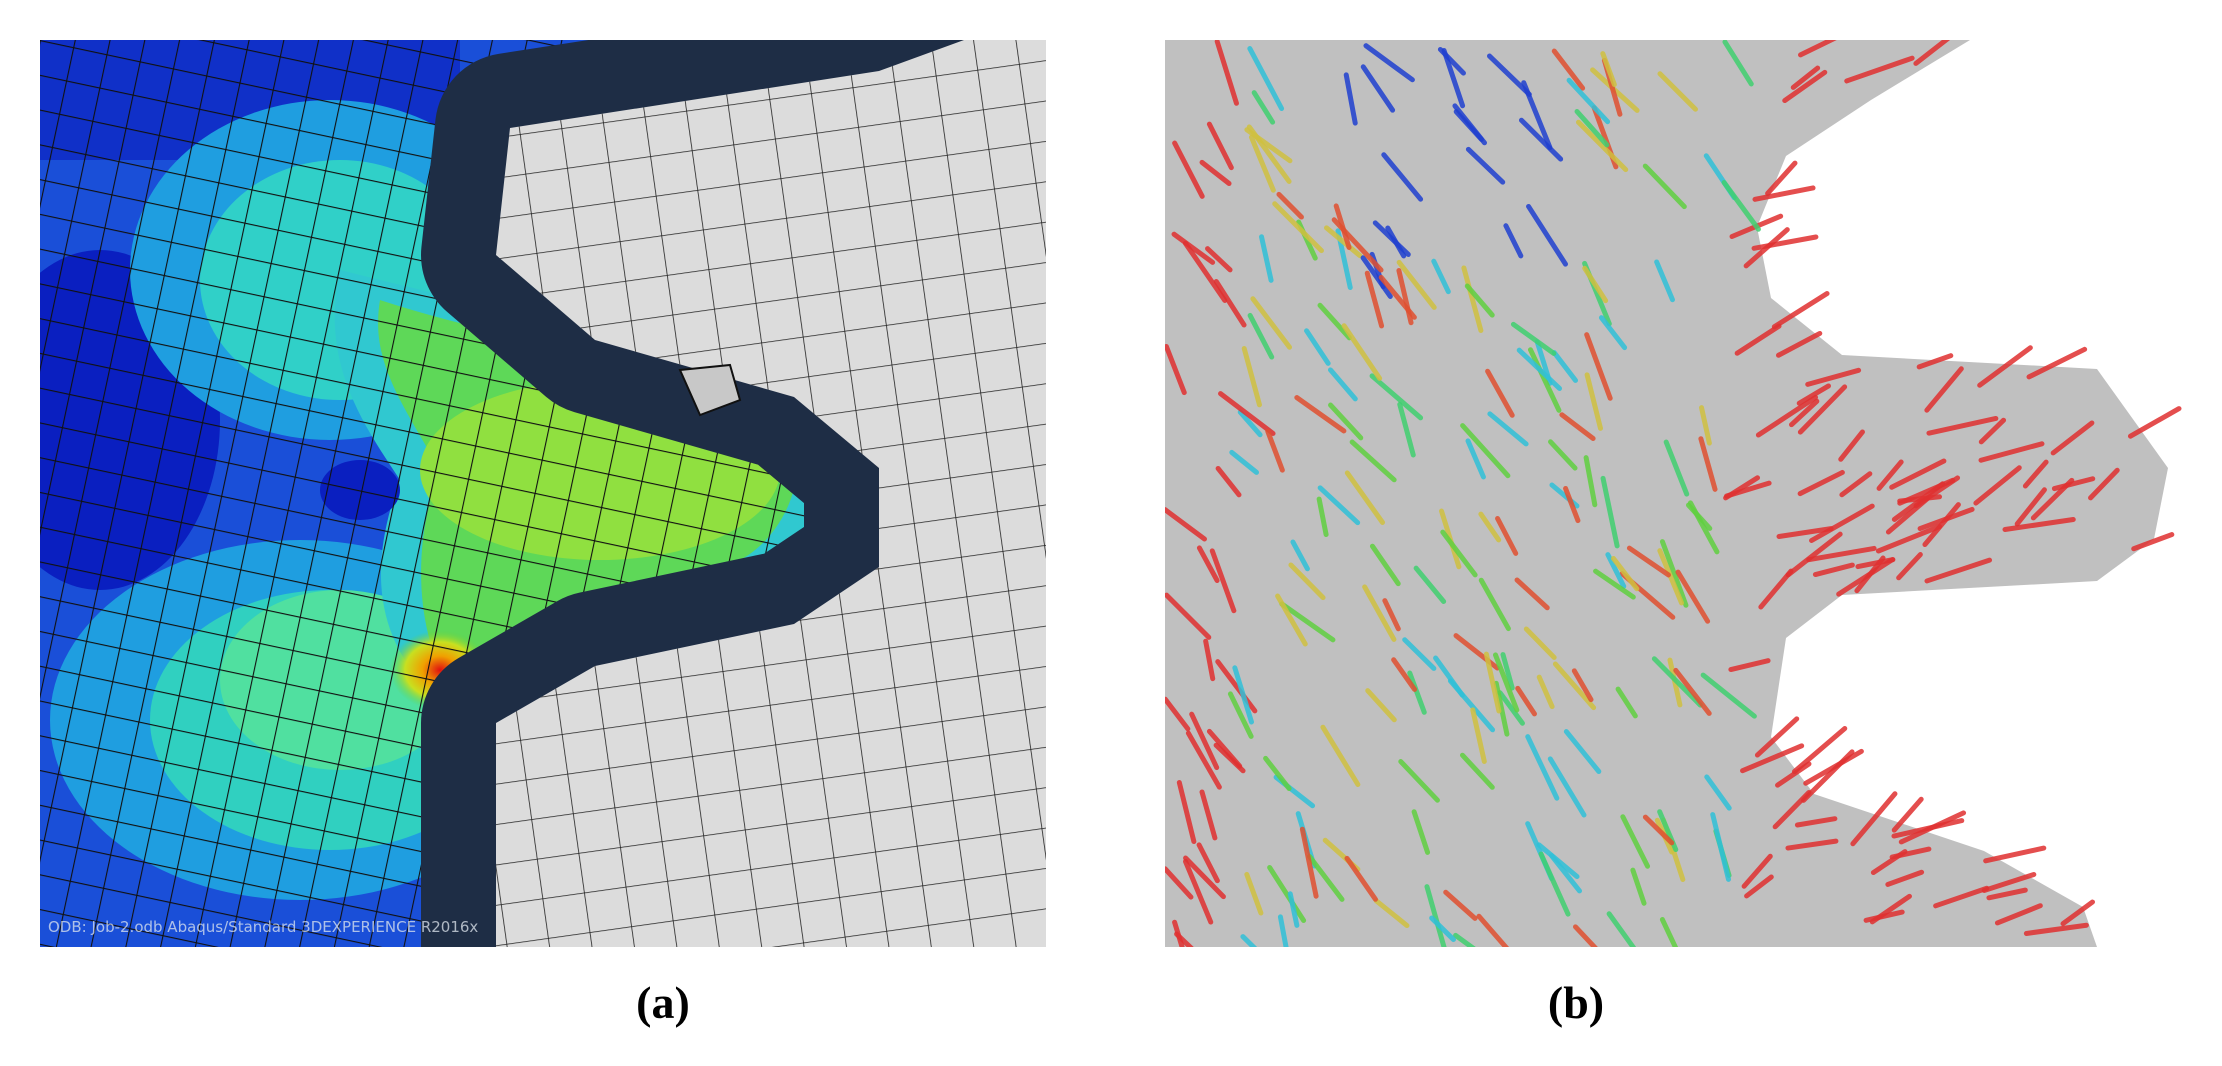 This screenshot has height=1066, width=2222. What do you see at coordinates (663, 1002) in the screenshot?
I see `panel-label: (a)` at bounding box center [663, 1002].